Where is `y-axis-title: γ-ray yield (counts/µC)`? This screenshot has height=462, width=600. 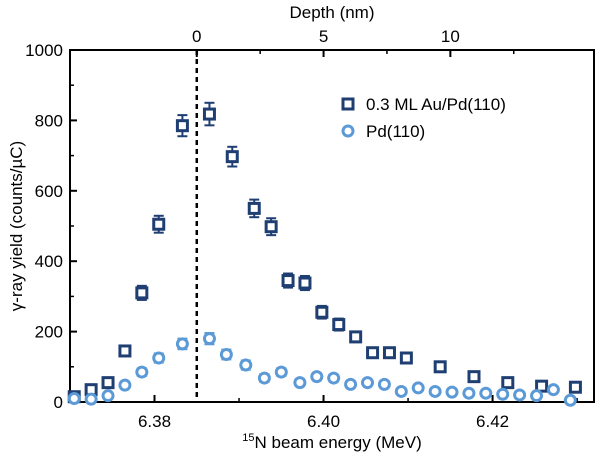
y-axis-title: γ-ray yield (counts/µC) is located at coordinates (16, 226).